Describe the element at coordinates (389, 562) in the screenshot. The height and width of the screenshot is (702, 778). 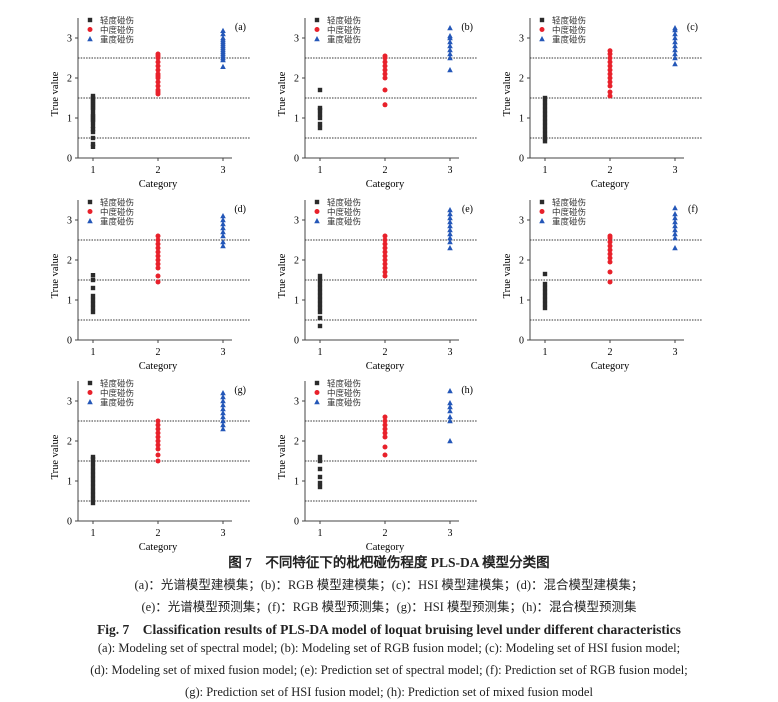
I see `caption-cn-title: 图 7 不同特征下的枇杷碰伤程度 PLS-DA 模型分类图` at that location.